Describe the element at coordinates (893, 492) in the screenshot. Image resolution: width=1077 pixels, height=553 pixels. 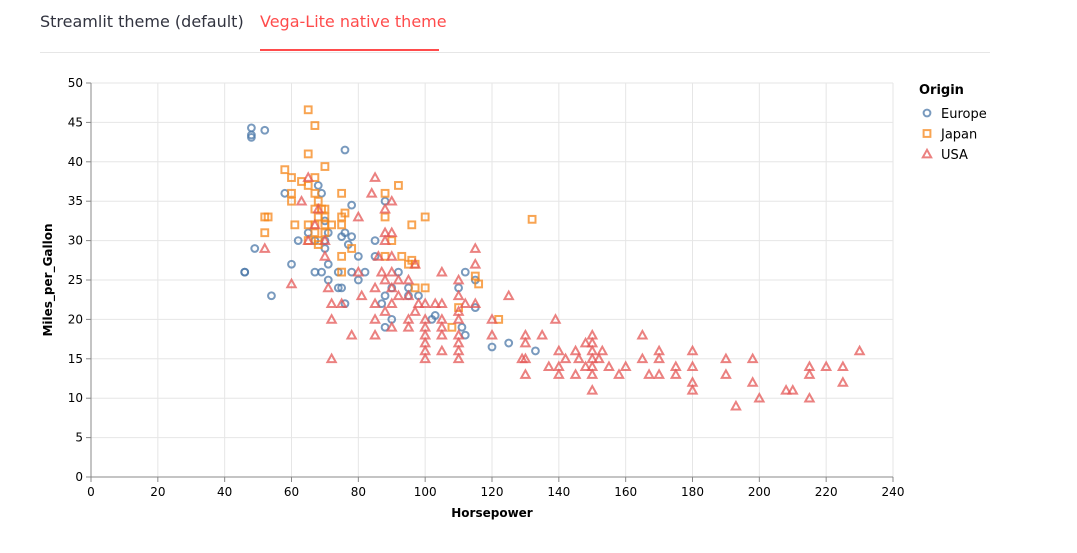
I see `x-tick-label: 240` at that location.